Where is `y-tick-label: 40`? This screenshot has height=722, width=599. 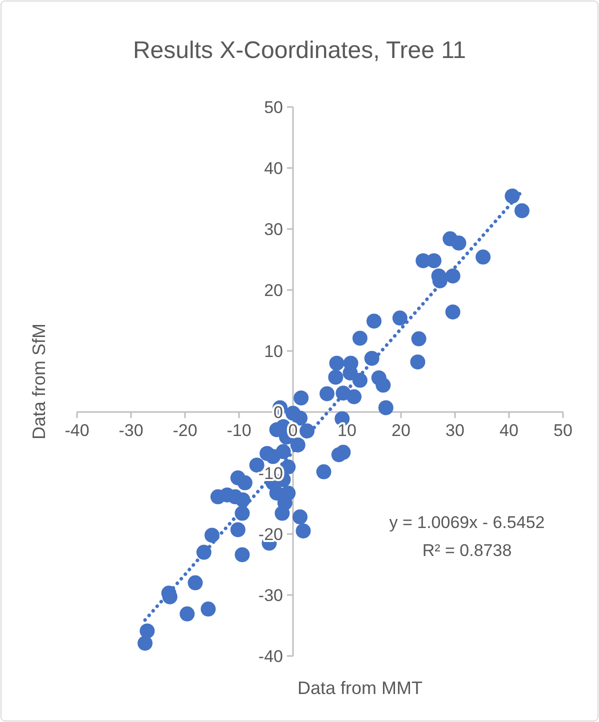 y-tick-label: 40 is located at coordinates (273, 168).